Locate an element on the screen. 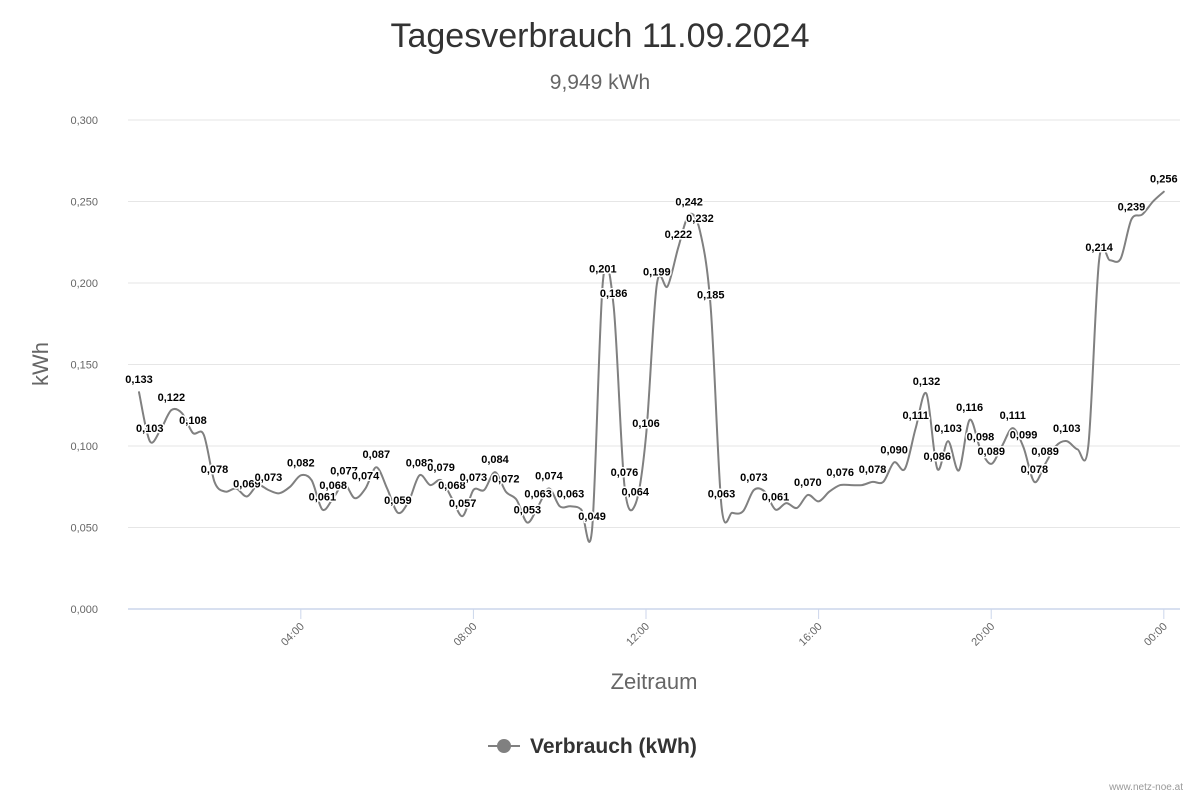 The image size is (1200, 800). legend-item-verbrauch: Verbrauch (kWh) is located at coordinates (613, 746).